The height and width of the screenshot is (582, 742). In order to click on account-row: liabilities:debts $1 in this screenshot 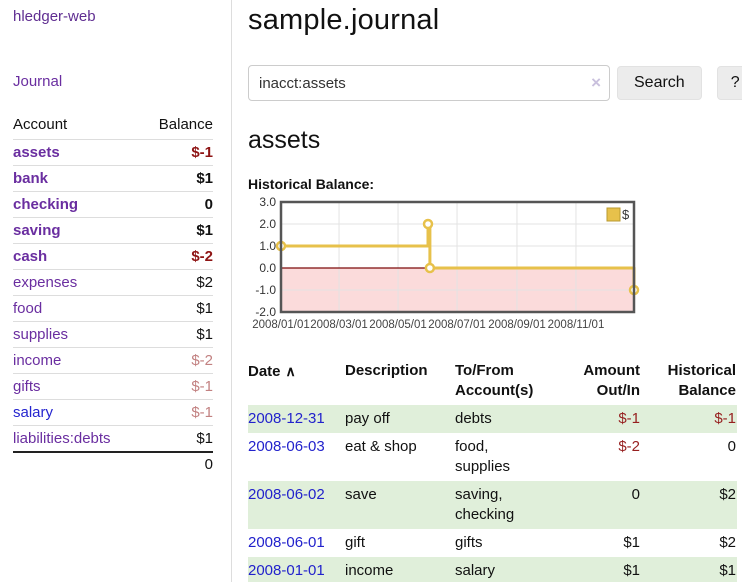, I will do `click(113, 438)`.